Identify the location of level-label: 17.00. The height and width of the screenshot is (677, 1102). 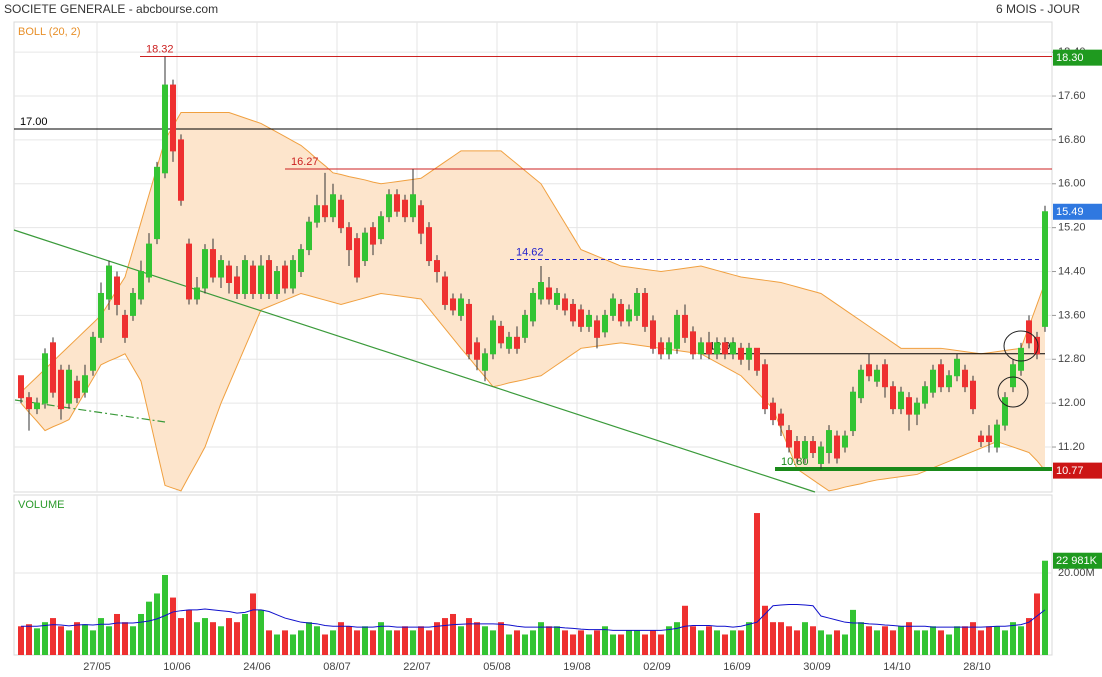
(34, 122).